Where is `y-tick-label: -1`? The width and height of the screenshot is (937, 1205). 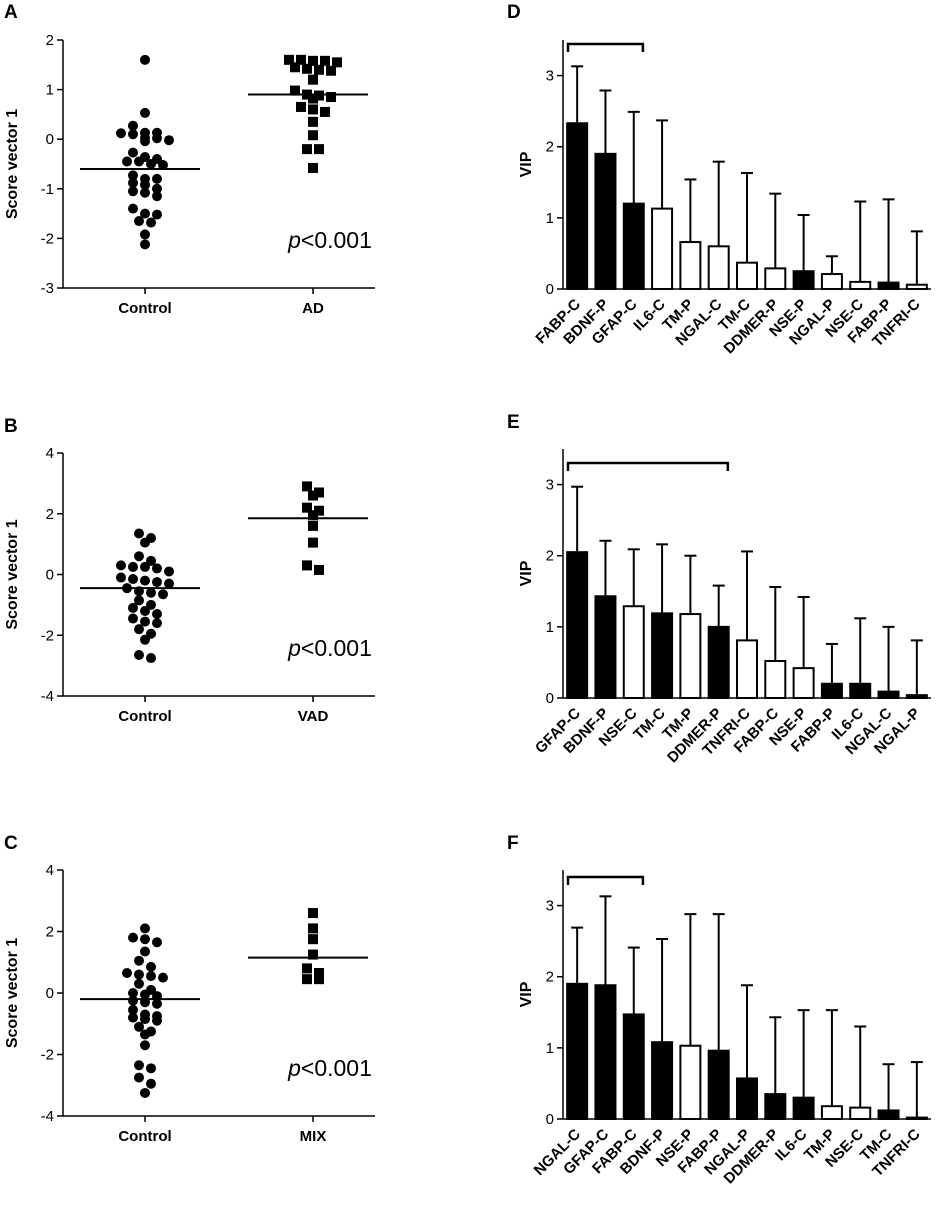 y-tick-label: -1 is located at coordinates (47, 189).